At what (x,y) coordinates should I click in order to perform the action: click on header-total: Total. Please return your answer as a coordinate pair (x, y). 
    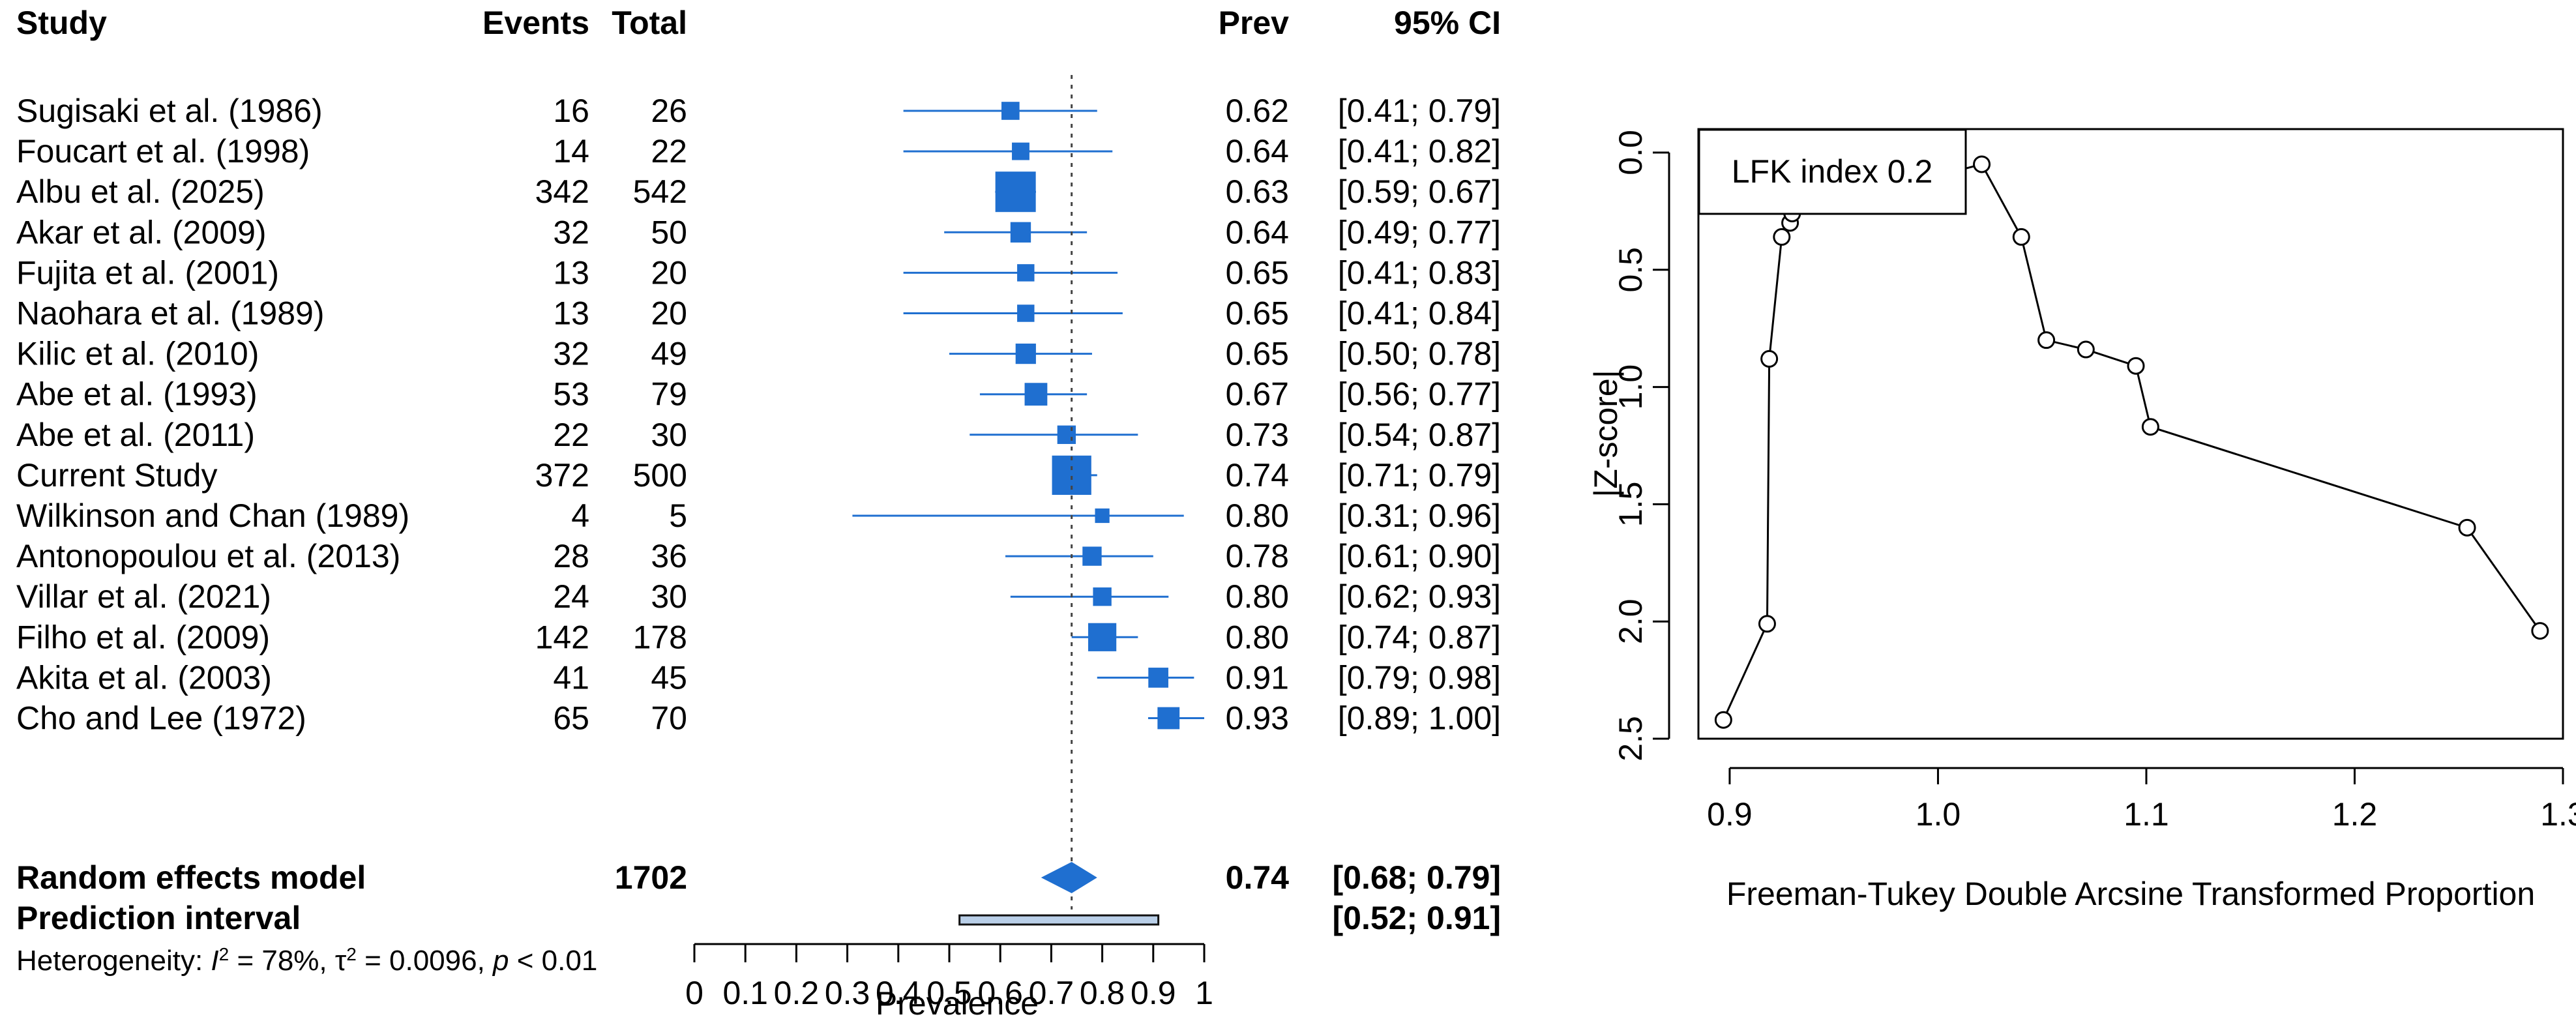
    Looking at the image, I should click on (649, 23).